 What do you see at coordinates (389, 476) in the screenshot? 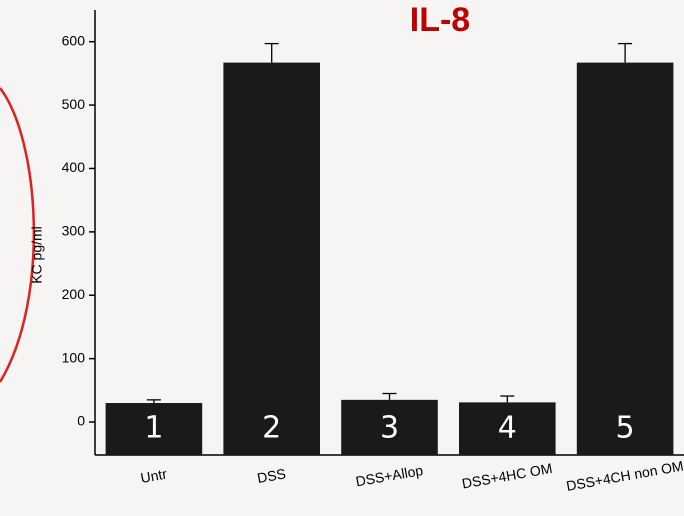
I see `x-tick-label: DSS+Allop` at bounding box center [389, 476].